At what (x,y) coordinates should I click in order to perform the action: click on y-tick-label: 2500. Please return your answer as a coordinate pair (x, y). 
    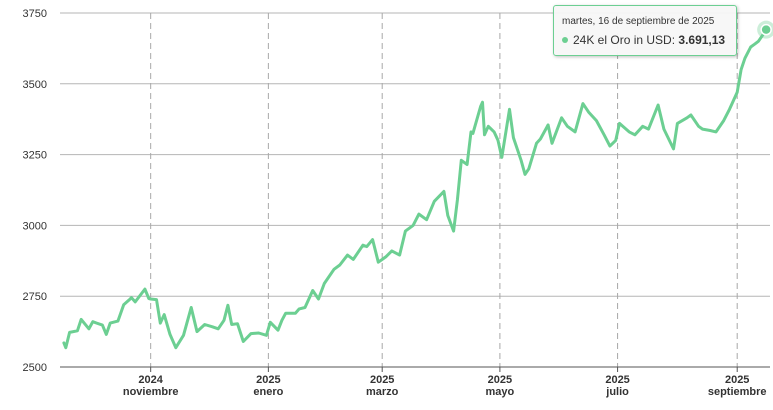
    Looking at the image, I should click on (35, 368).